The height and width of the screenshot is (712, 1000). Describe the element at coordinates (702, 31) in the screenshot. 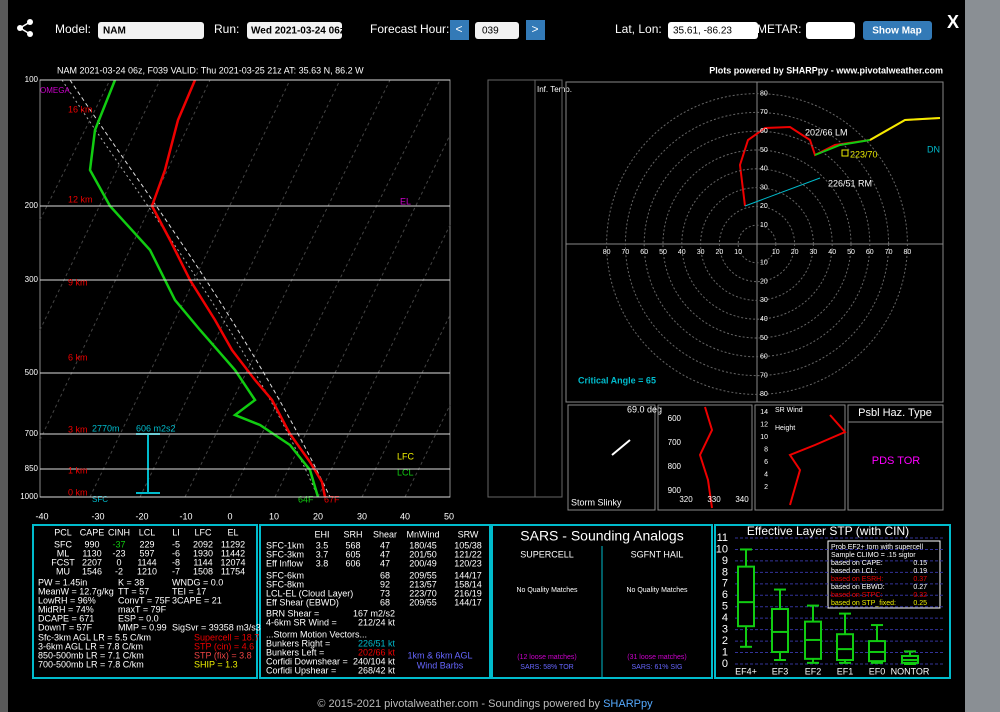

I see `latlon-value: 35.61, -86.23` at that location.